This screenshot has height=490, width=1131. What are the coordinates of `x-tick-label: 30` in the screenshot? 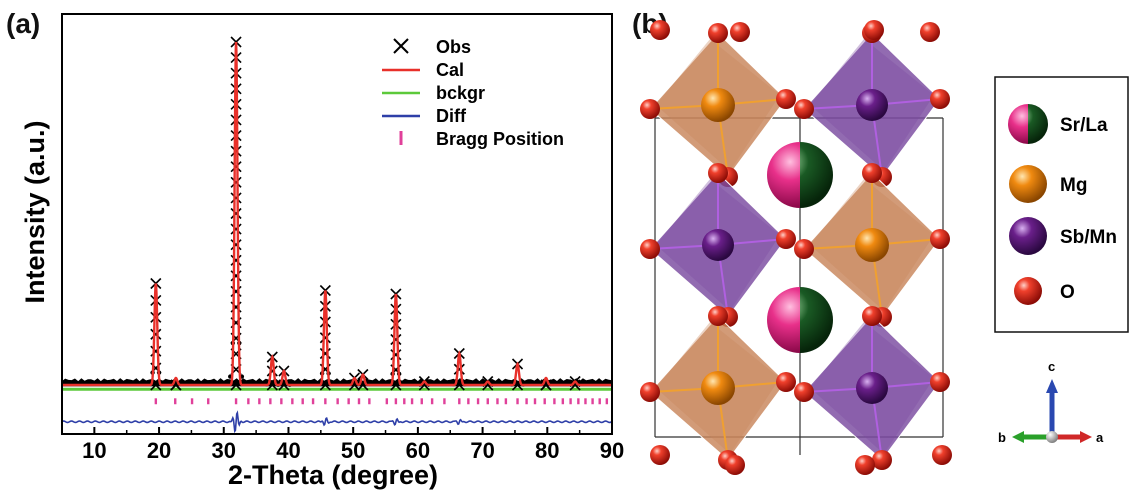 It's located at (224, 450).